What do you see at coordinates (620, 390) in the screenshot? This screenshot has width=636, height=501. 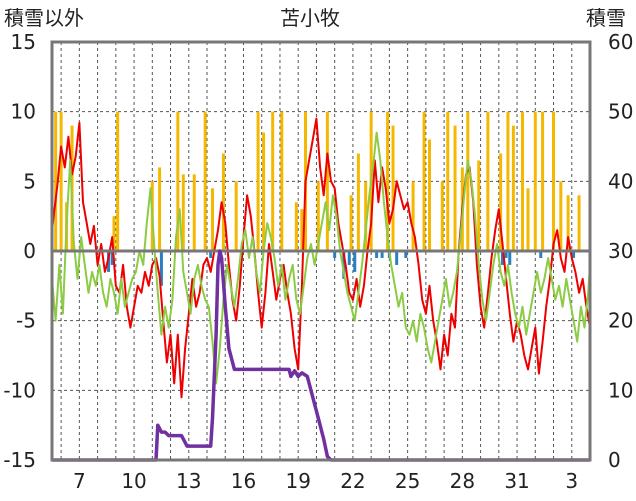 I see `right-tick-label: 10` at bounding box center [620, 390].